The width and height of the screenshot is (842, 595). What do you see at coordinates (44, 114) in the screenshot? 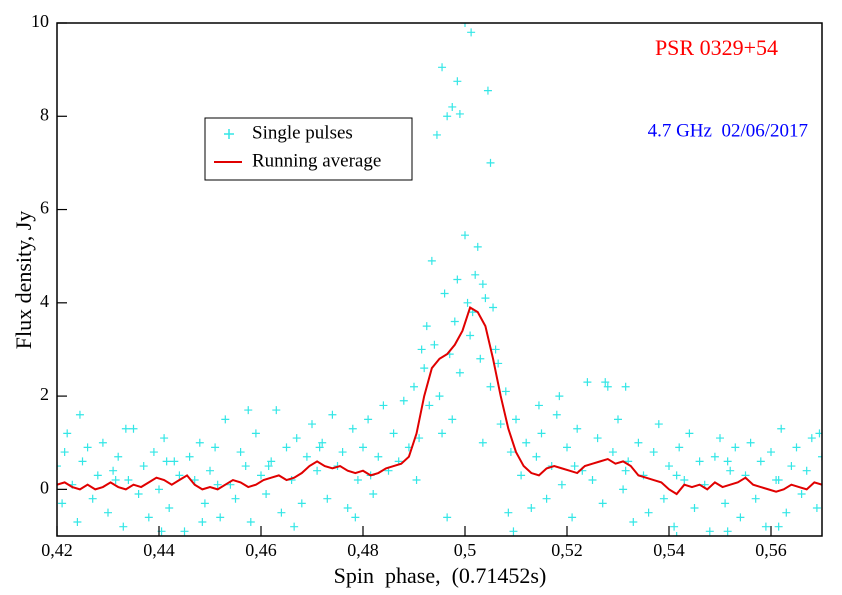
I see `y-tick-label: 8` at bounding box center [44, 114].